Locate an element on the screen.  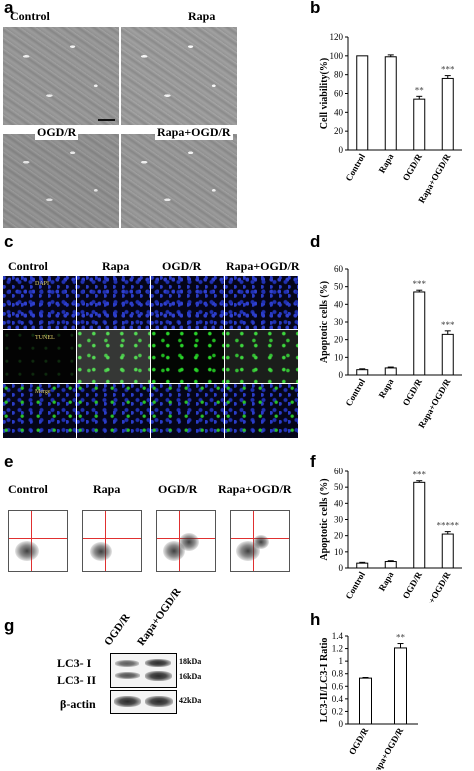
band-label-lc3-i: LC3- I is located at coordinates (74, 663).